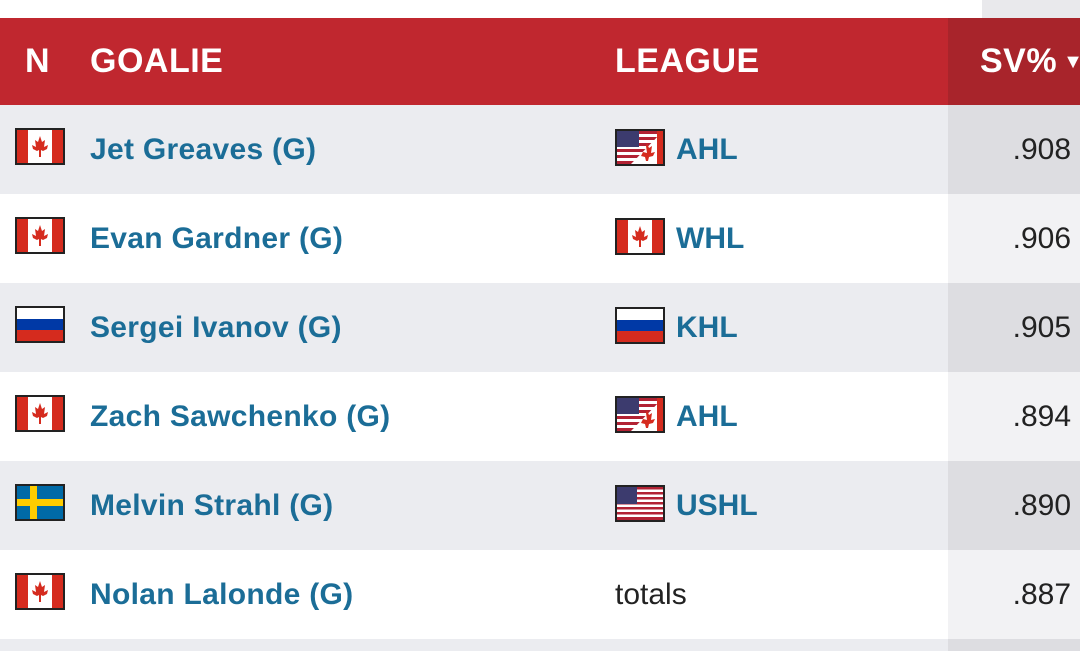 This screenshot has width=1080, height=651. Describe the element at coordinates (540, 416) in the screenshot. I see `table-row: Zach Sawchenko (G) AHL .894` at that location.